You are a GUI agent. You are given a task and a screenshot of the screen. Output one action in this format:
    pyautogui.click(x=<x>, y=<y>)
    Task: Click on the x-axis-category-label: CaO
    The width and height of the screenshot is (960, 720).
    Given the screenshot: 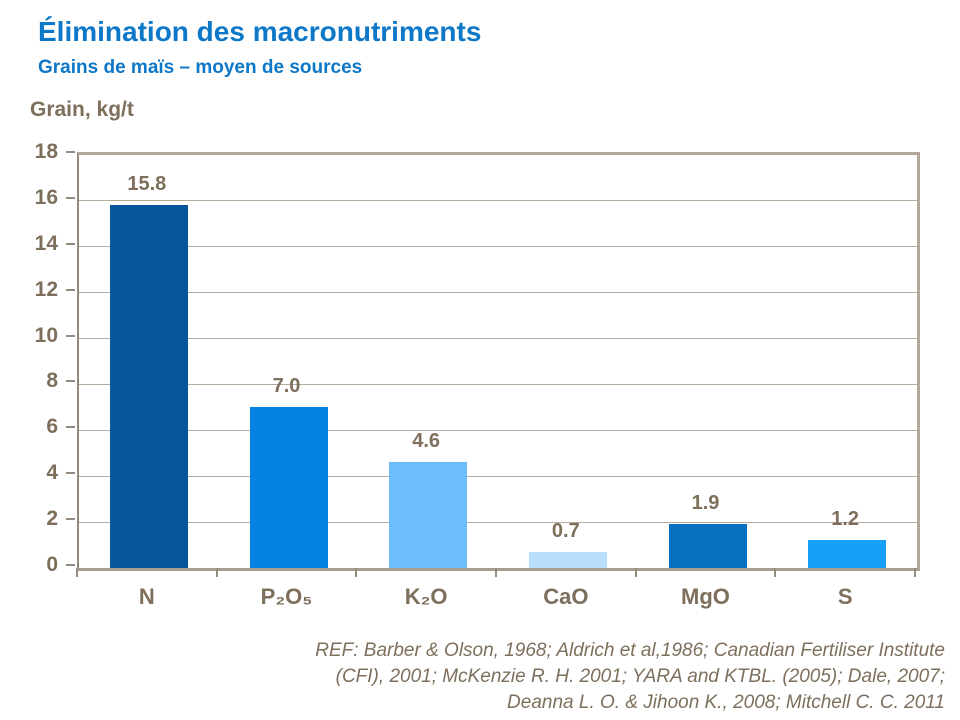 What is the action you would take?
    pyautogui.click(x=566, y=596)
    